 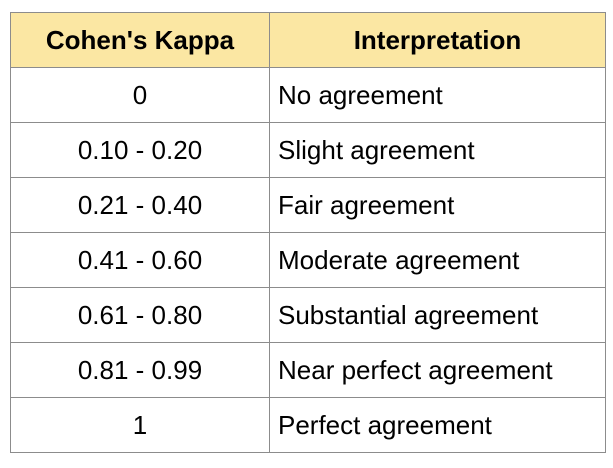 What do you see at coordinates (437, 315) in the screenshot?
I see `interpretation-cell: Substantial agreement` at bounding box center [437, 315].